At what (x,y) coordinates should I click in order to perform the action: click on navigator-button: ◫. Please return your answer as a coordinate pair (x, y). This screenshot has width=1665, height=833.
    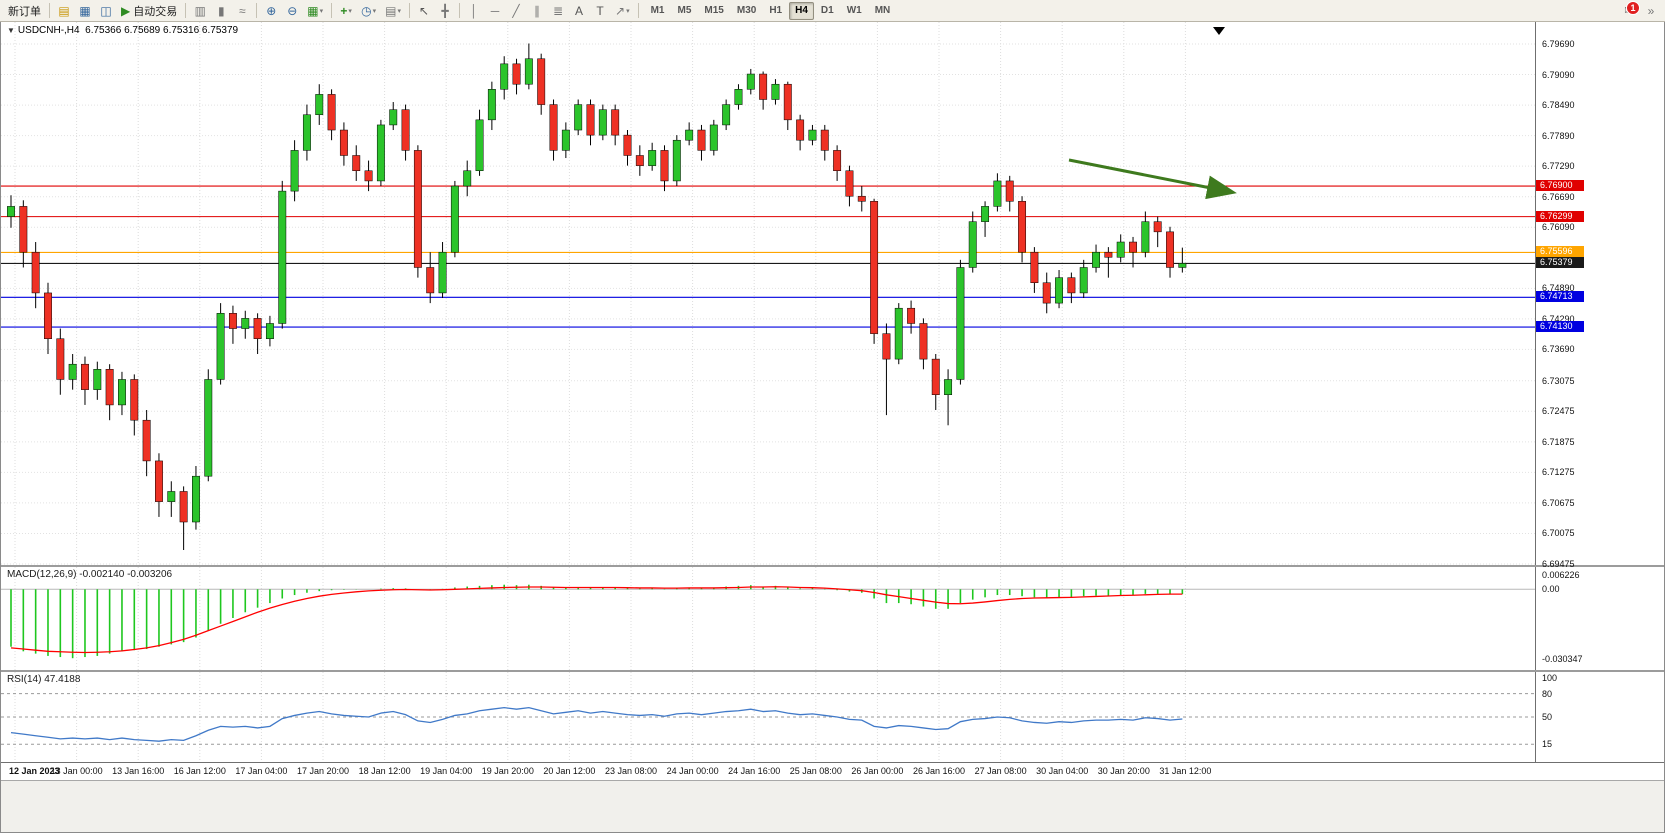
    Looking at the image, I should click on (106, 10).